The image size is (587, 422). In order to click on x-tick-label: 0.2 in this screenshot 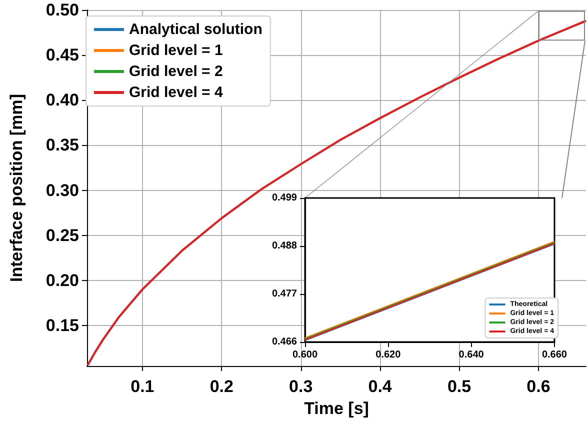, I will do `click(222, 386)`.